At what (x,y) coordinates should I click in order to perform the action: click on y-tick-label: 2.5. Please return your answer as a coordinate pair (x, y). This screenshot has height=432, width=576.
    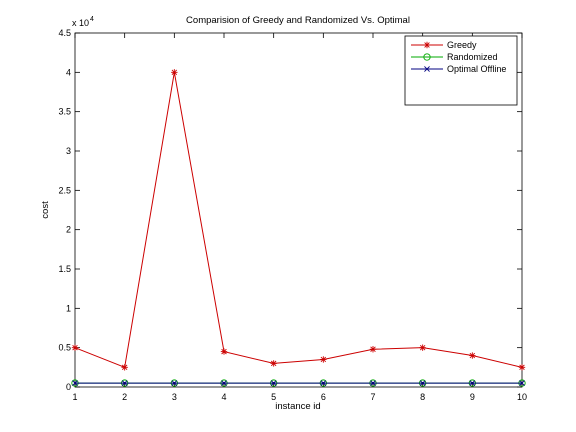
    Looking at the image, I should click on (64, 190).